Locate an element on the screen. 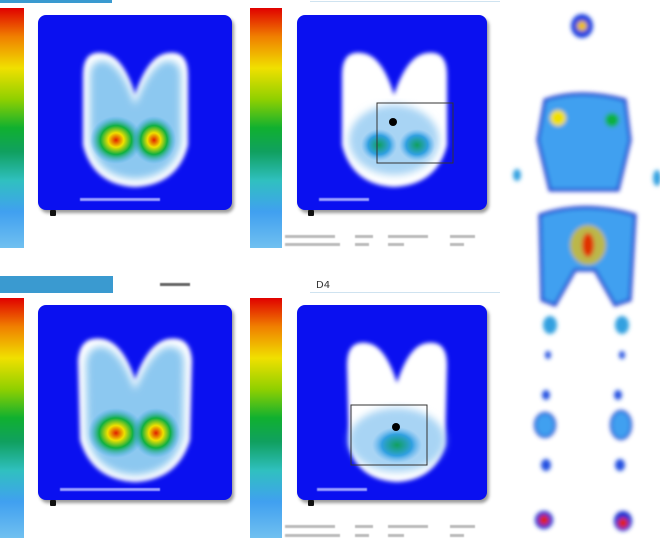 The image size is (660, 550). pressure-map-top-right is located at coordinates (392, 112).